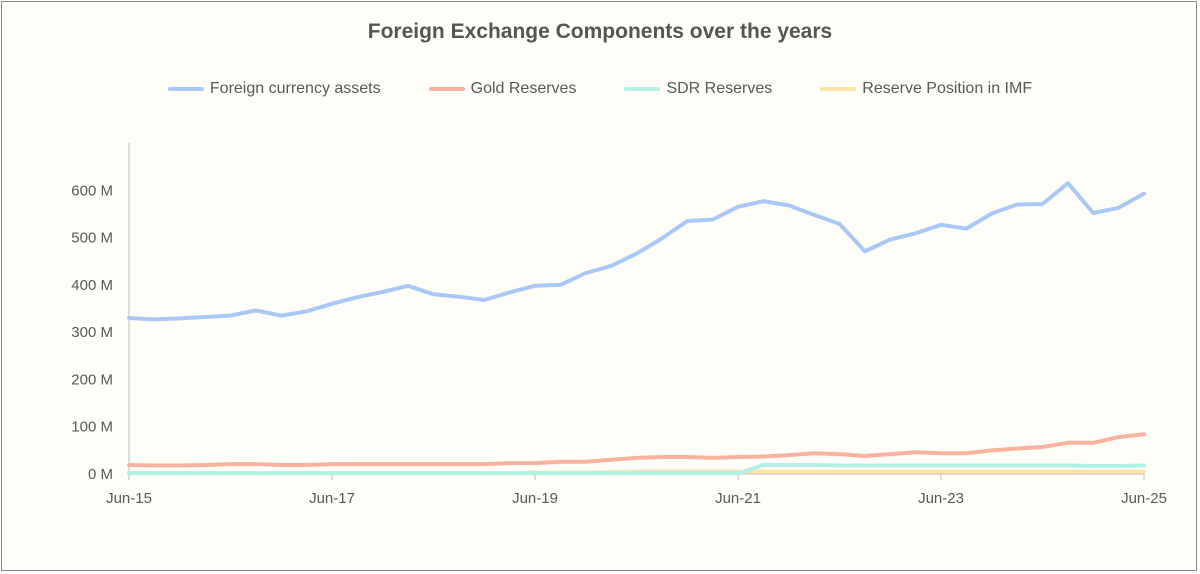 Image resolution: width=1200 pixels, height=574 pixels. What do you see at coordinates (92, 379) in the screenshot?
I see `y-tick-label: 200 M` at bounding box center [92, 379].